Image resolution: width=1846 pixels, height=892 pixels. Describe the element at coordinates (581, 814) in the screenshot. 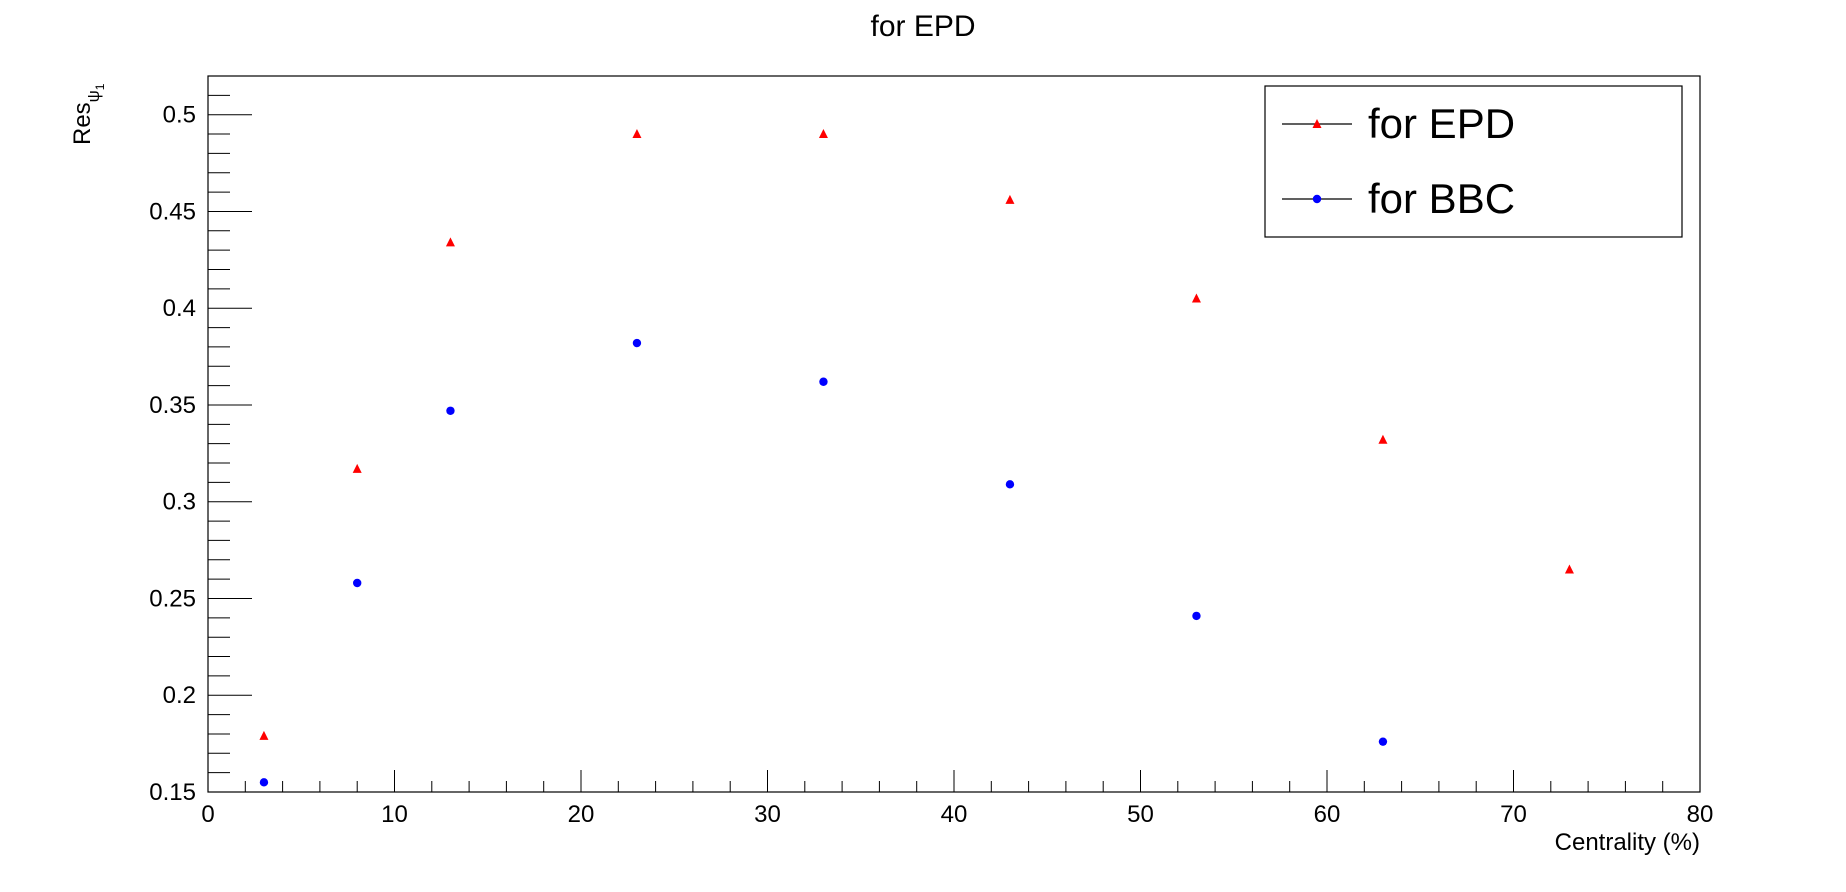

I see `x-tick-label: 20` at that location.